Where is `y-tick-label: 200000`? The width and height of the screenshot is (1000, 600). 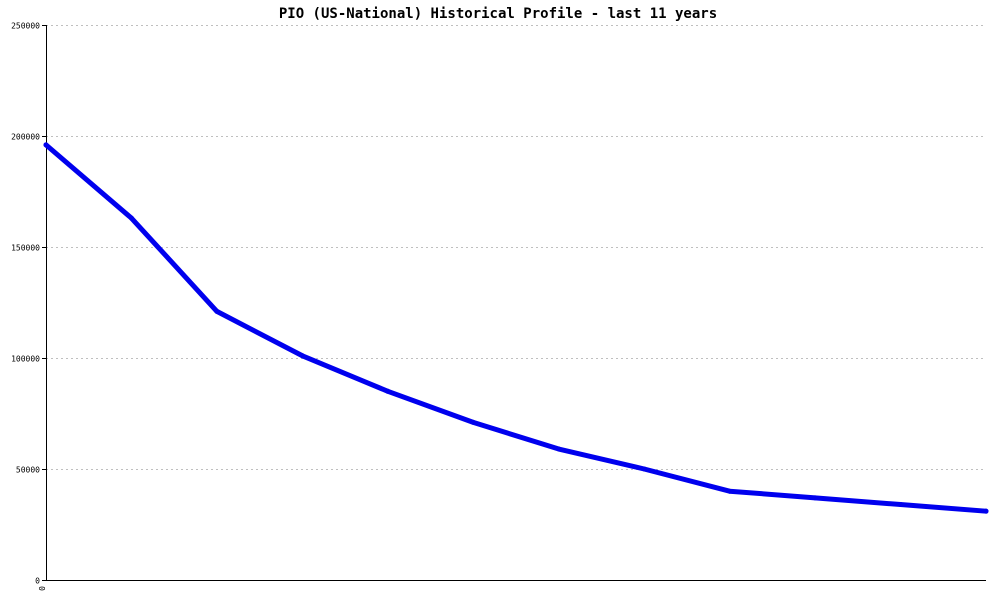 y-tick-label: 200000 is located at coordinates (25, 137).